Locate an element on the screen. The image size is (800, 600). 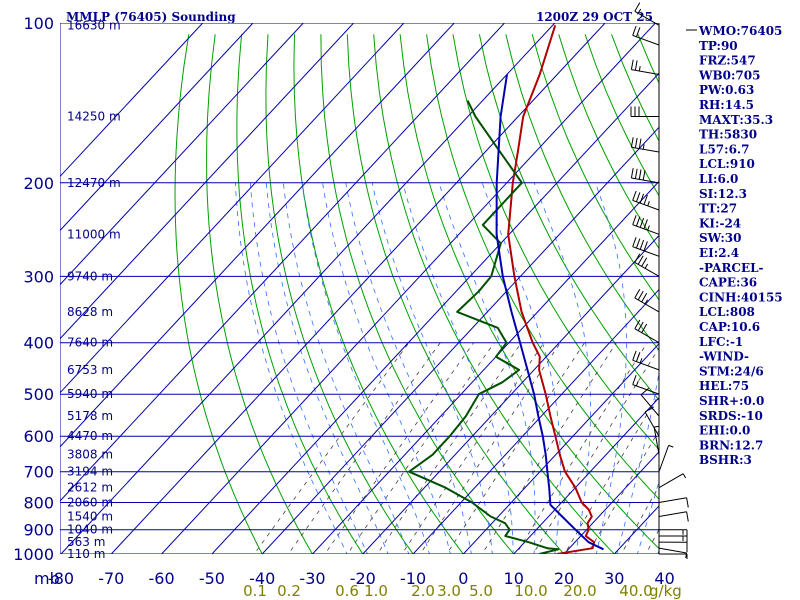
mixing-ratio-label: 0.6 is located at coordinates (347, 591).